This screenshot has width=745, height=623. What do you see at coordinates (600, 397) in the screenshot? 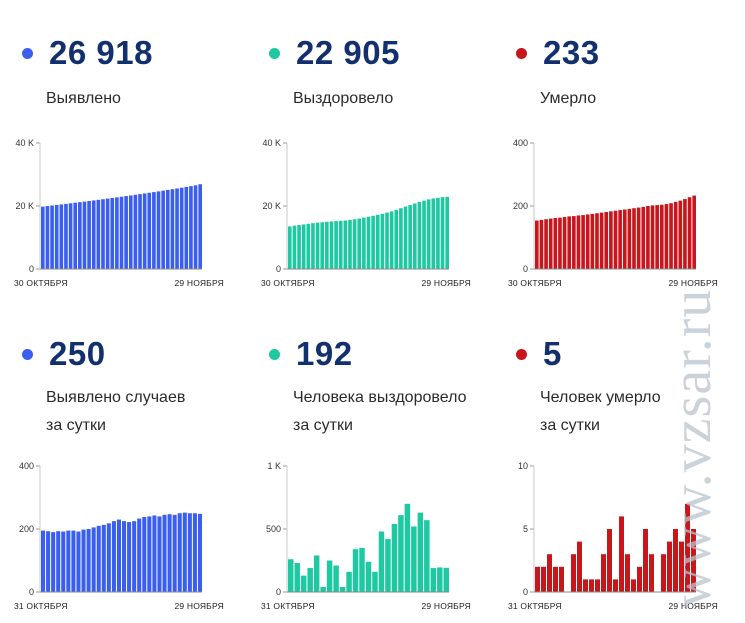
I see `stat-label-line1: Человек умерло` at bounding box center [600, 397].